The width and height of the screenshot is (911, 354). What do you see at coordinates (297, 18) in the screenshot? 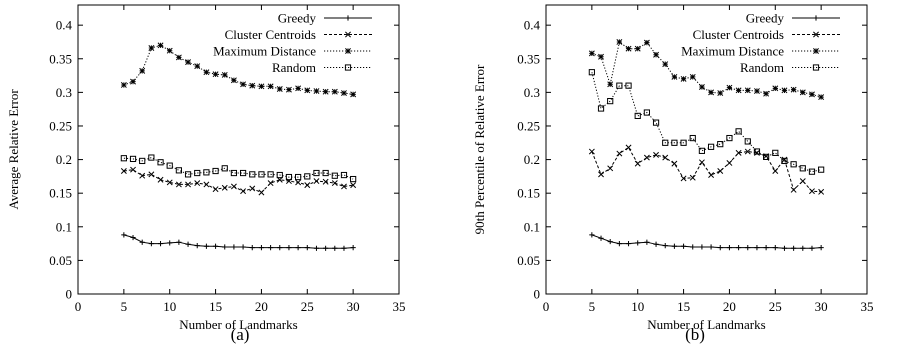
I see `legend-label: Greedy` at bounding box center [297, 18].